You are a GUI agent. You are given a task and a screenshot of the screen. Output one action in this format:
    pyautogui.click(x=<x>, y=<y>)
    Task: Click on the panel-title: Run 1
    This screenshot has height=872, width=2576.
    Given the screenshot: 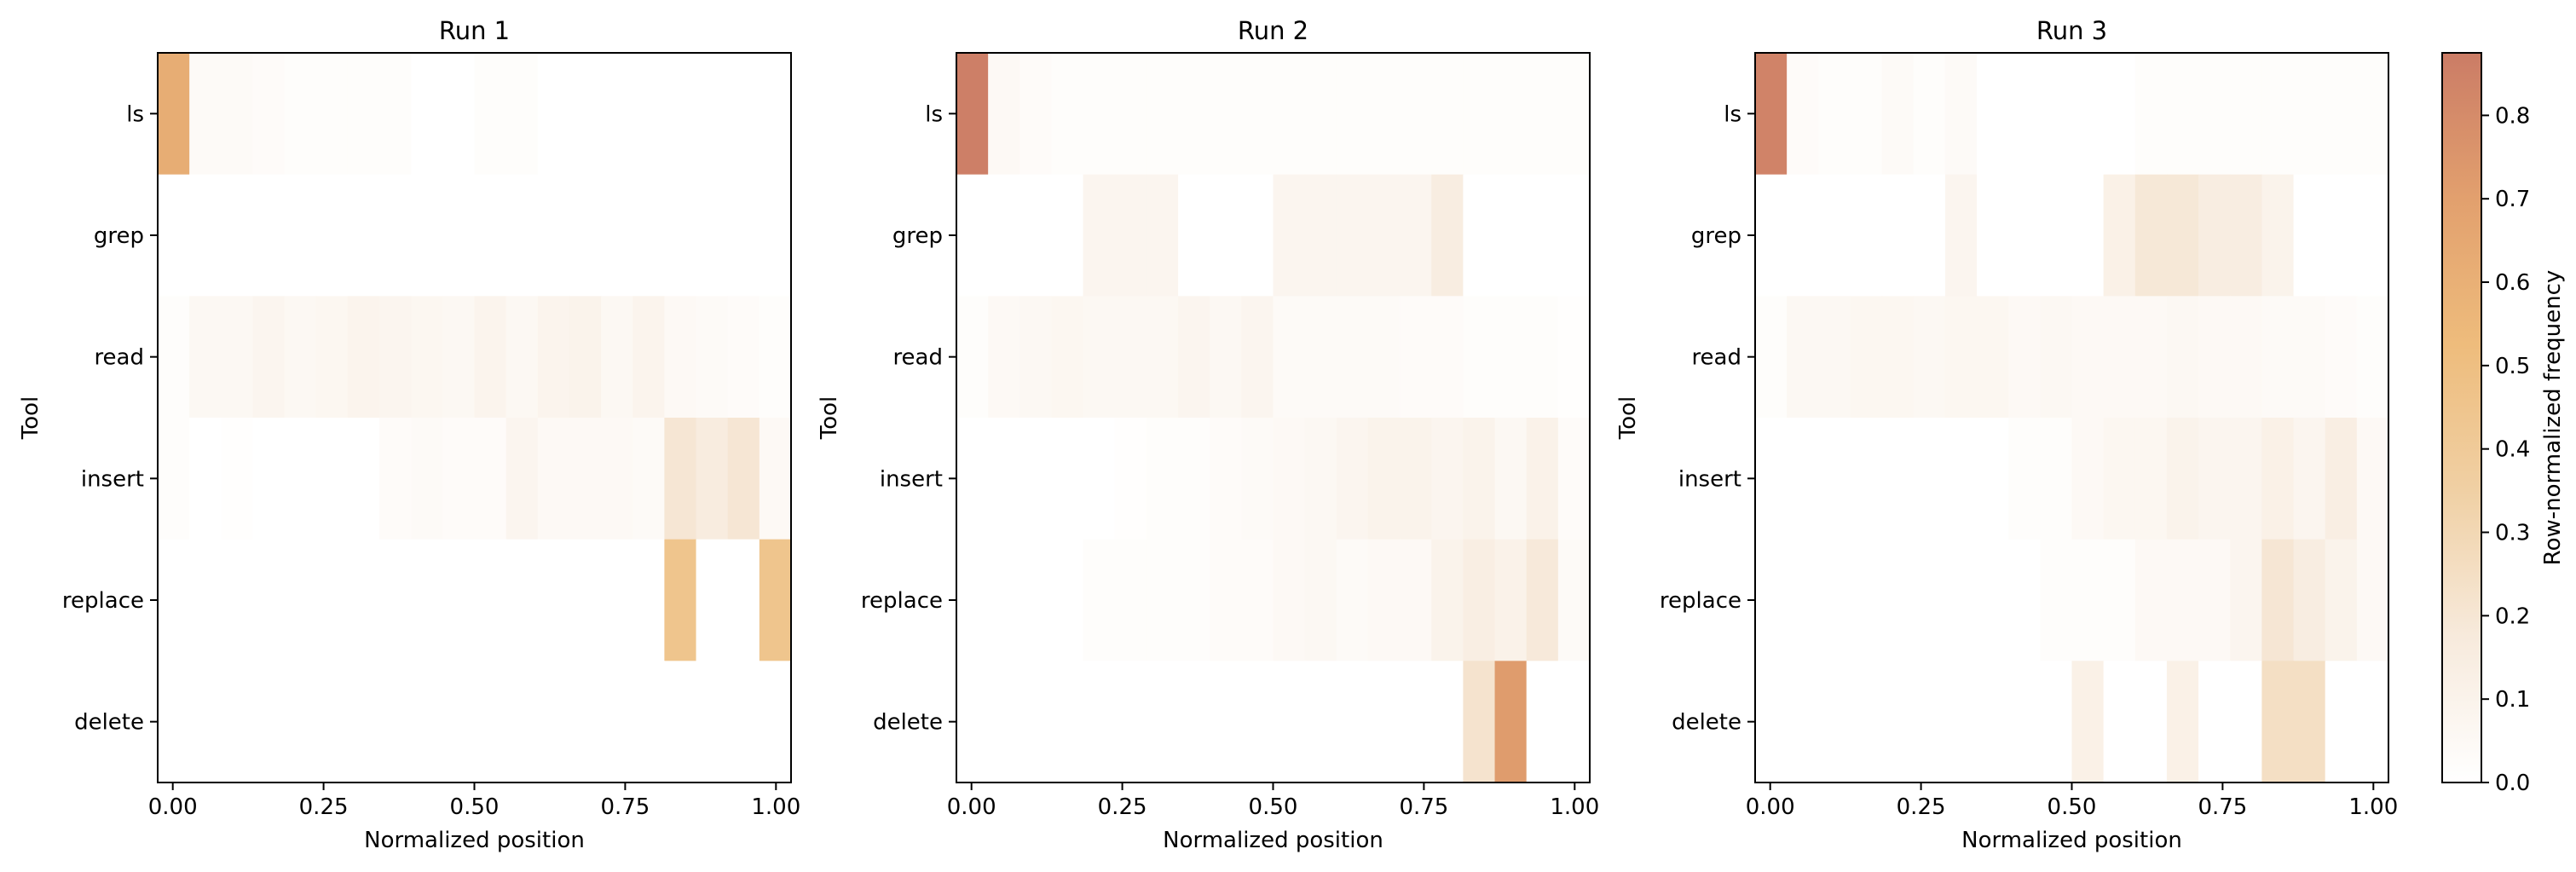 What is the action you would take?
    pyautogui.click(x=474, y=31)
    